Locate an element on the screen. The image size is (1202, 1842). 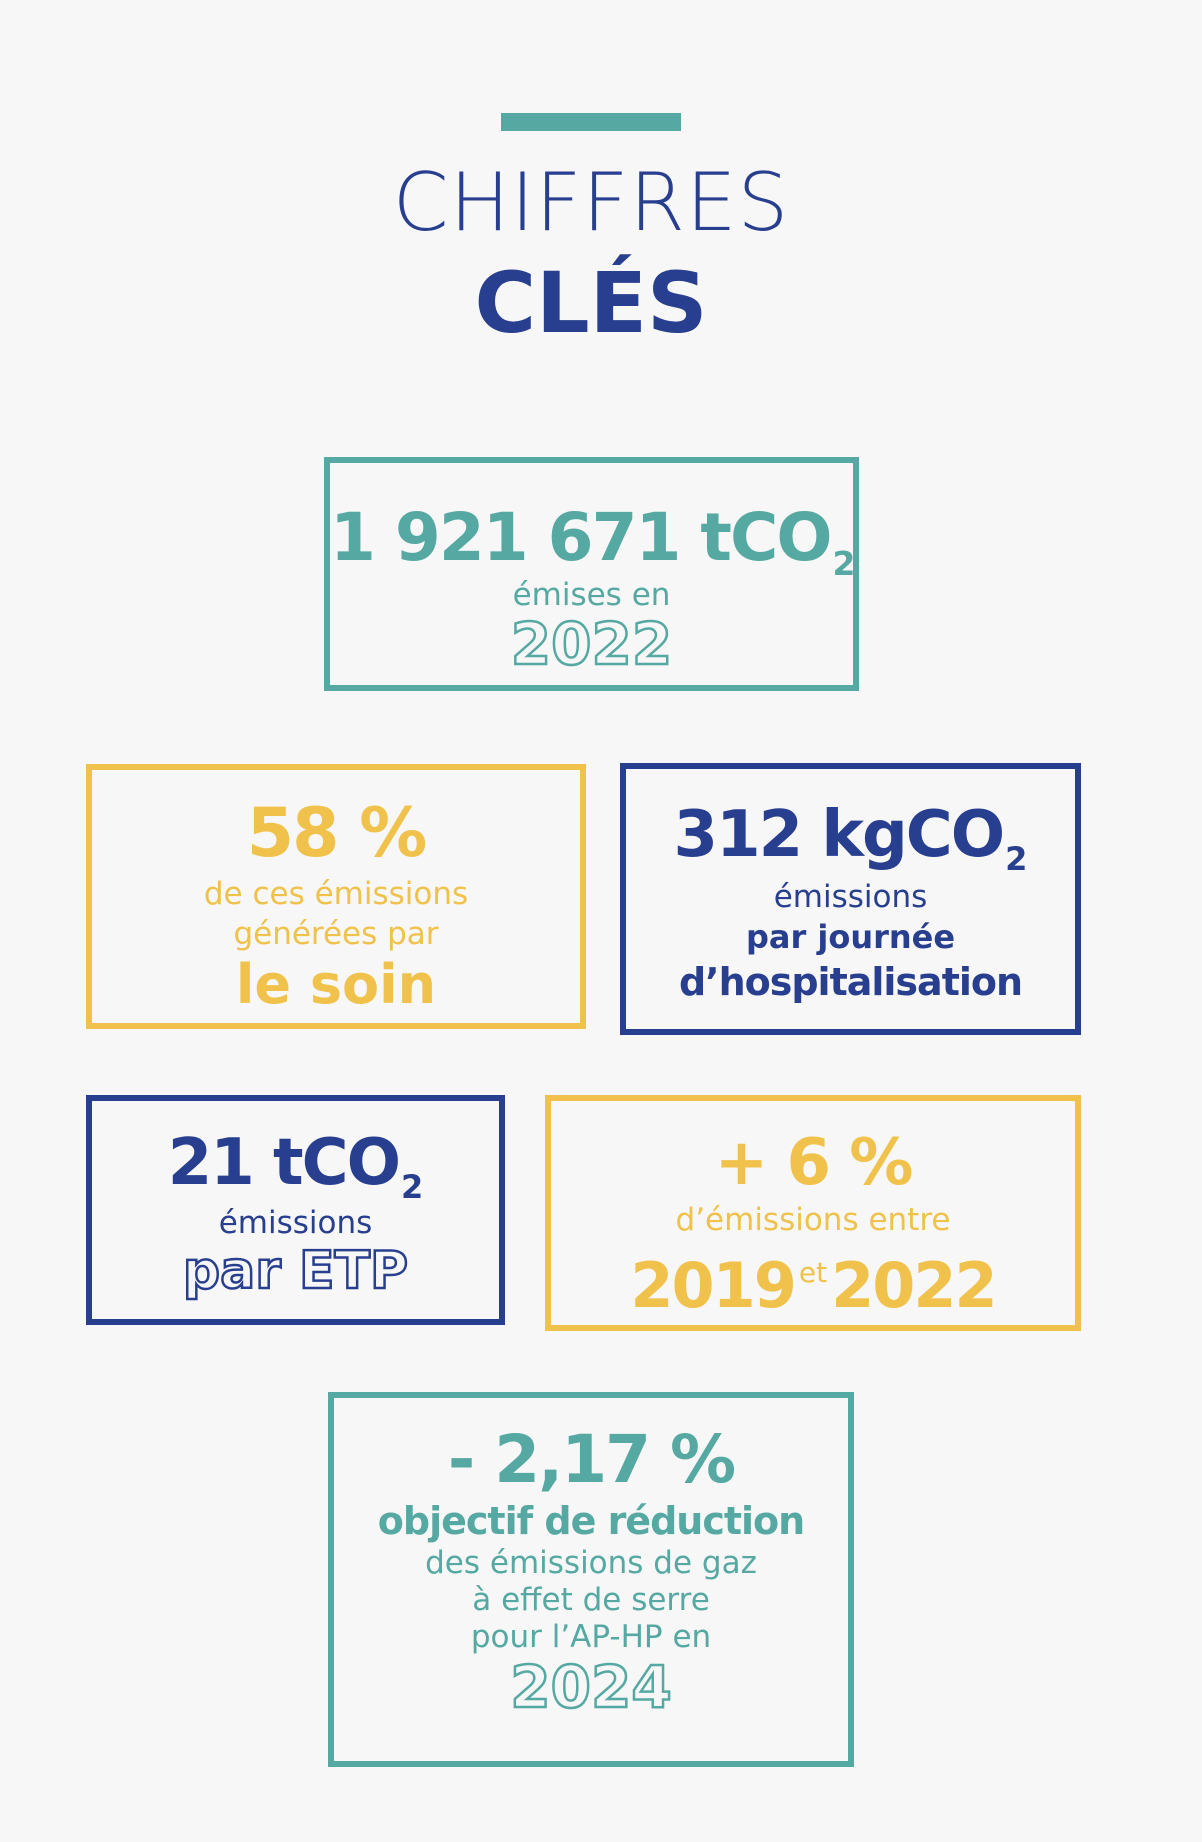
stat-caption: émissions is located at coordinates (295, 1223).